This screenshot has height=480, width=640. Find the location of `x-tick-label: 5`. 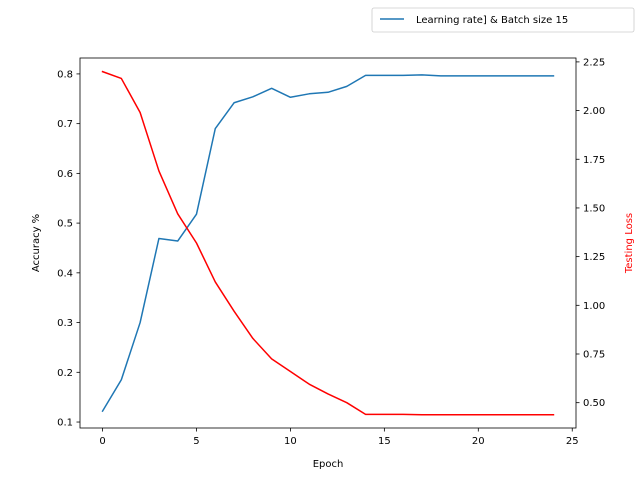

x-tick-label: 5 is located at coordinates (196, 441).